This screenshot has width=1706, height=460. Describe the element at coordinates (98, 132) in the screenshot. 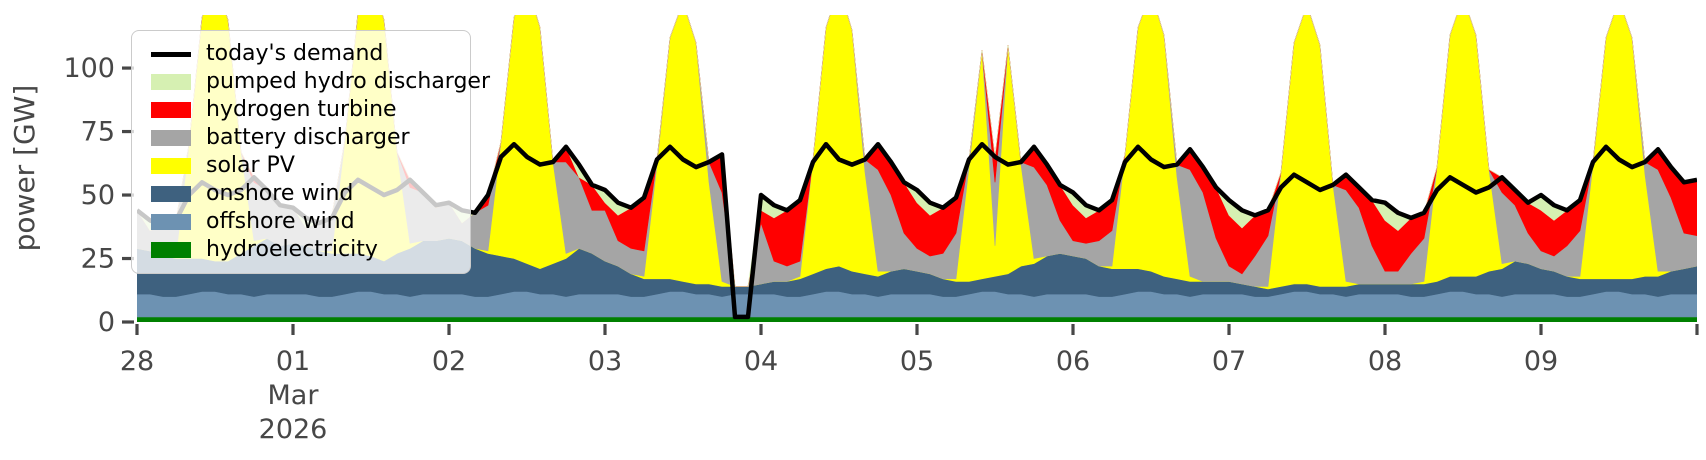

I see `y-tick-label-75: 75` at that location.